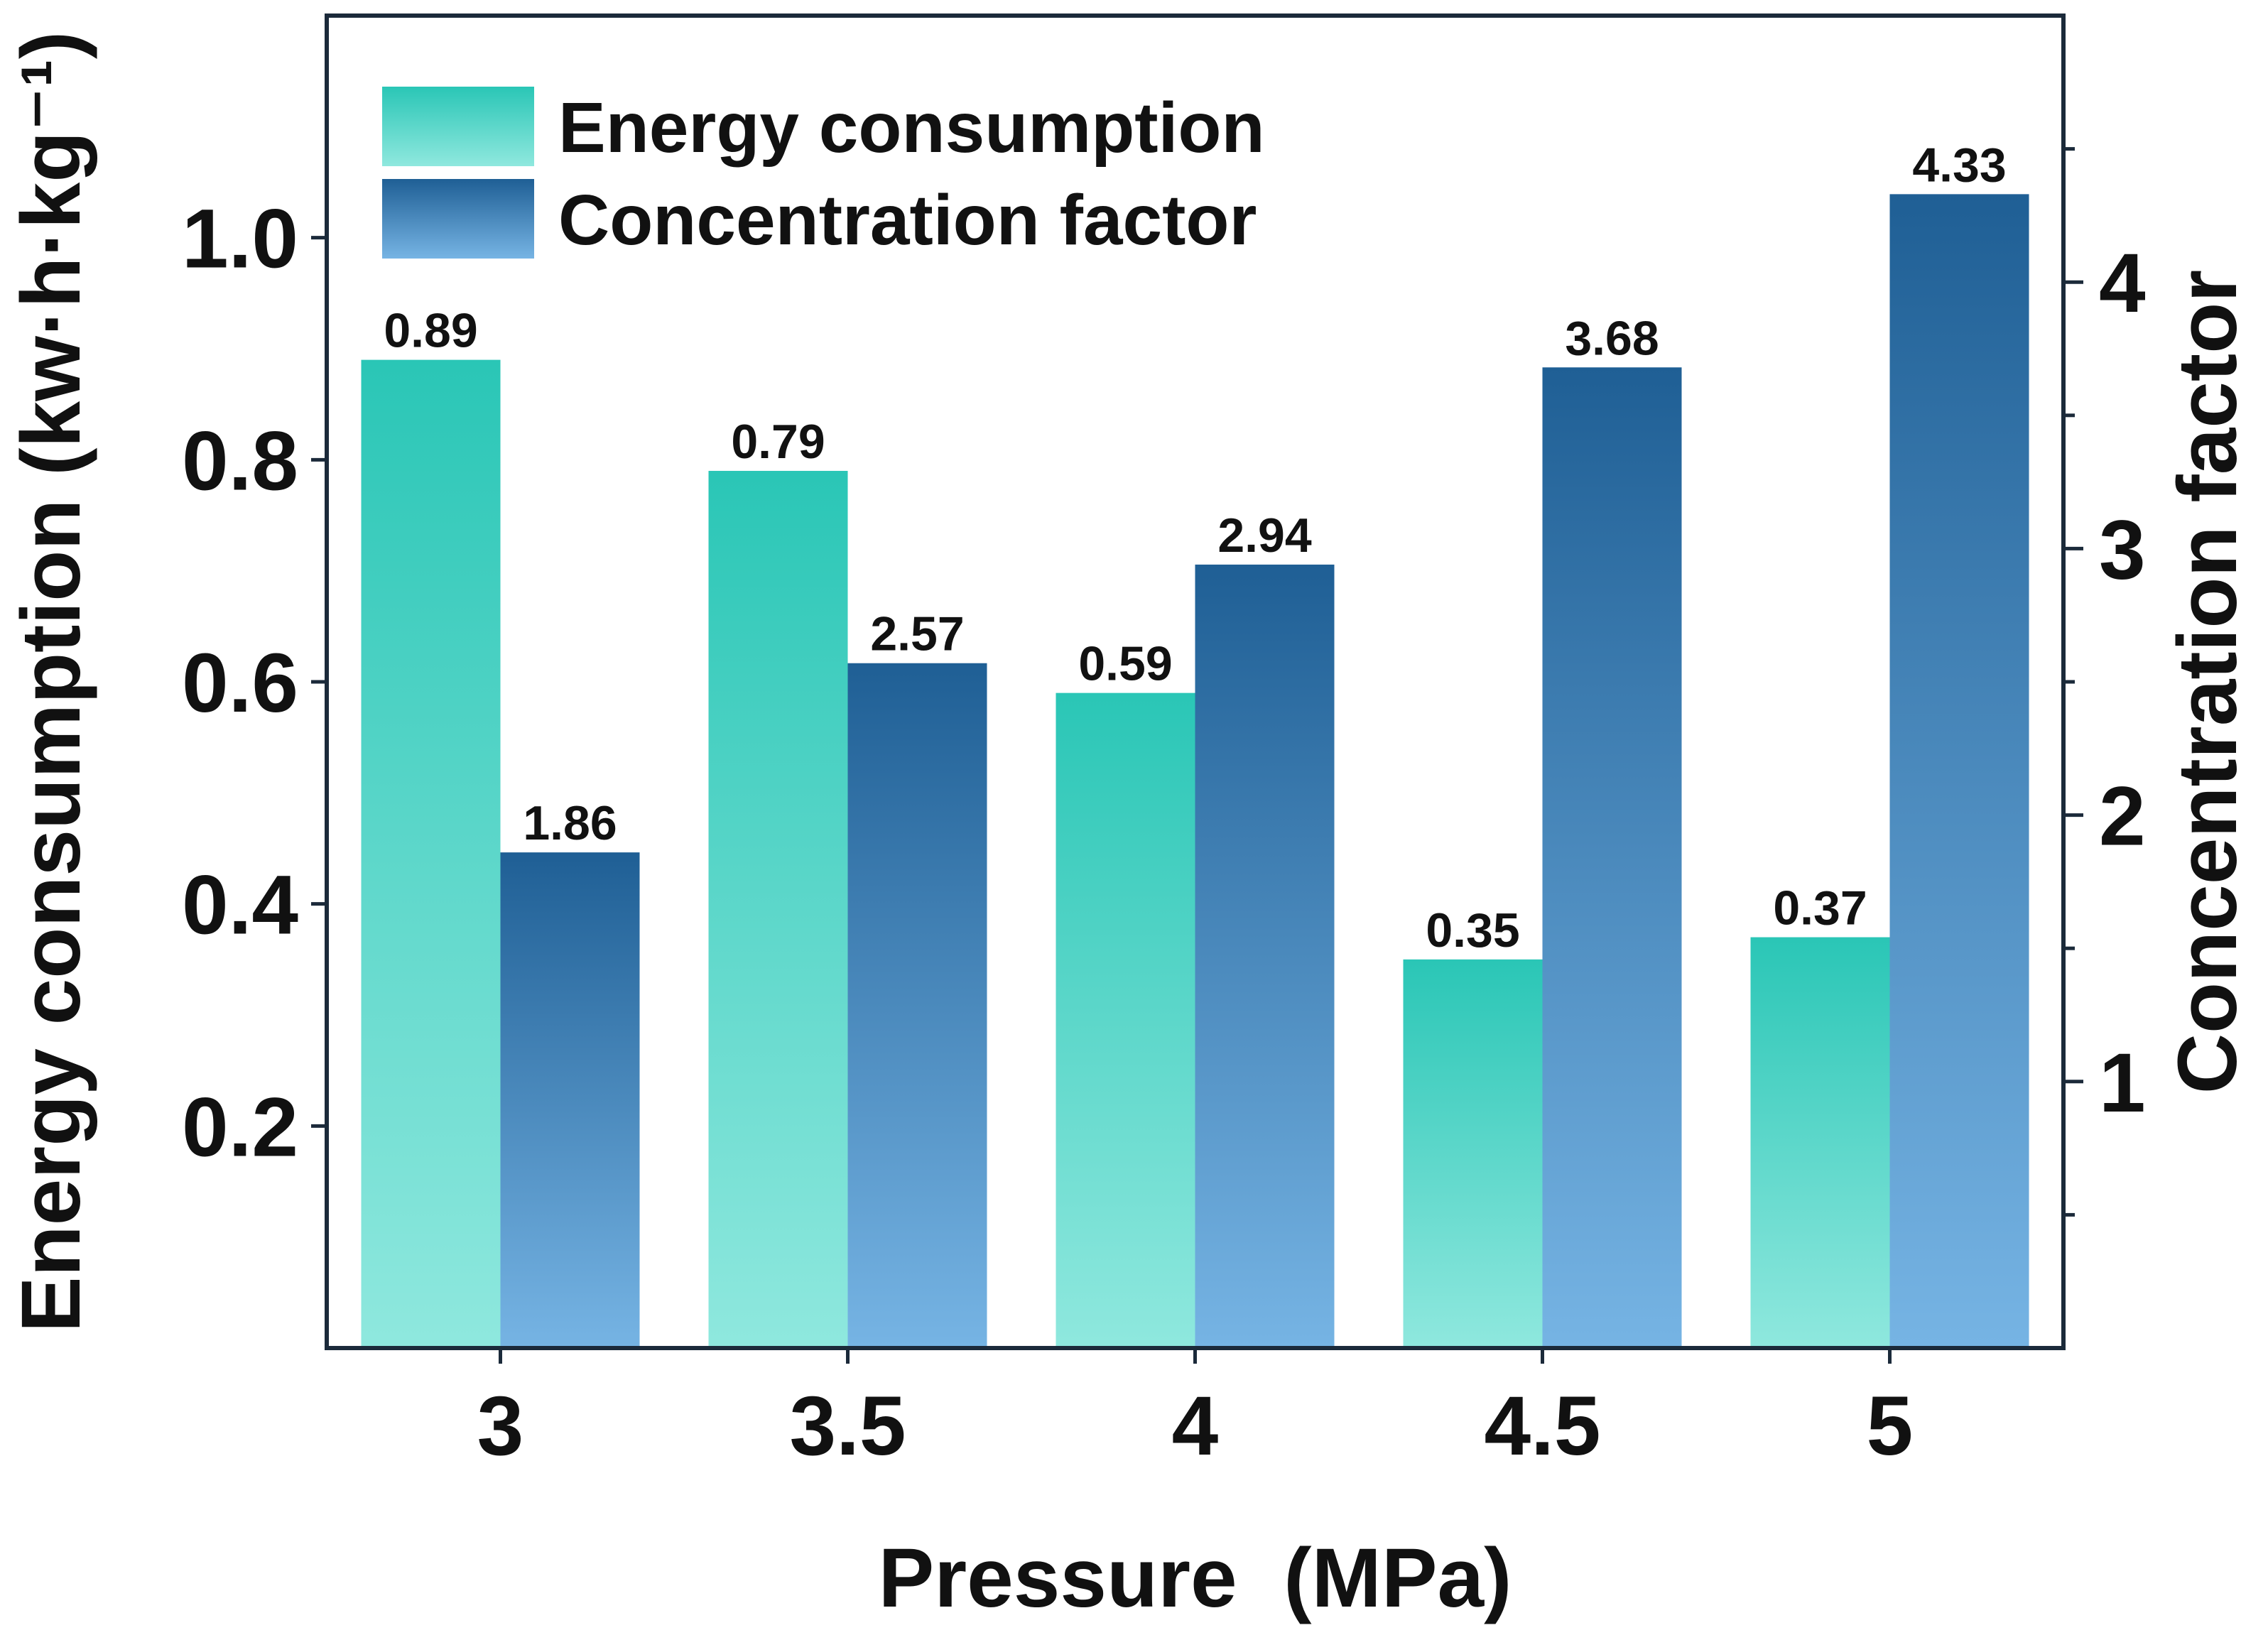  Describe the element at coordinates (1264, 536) in the screenshot. I see `concentration-value-label-2: 2.94` at that location.